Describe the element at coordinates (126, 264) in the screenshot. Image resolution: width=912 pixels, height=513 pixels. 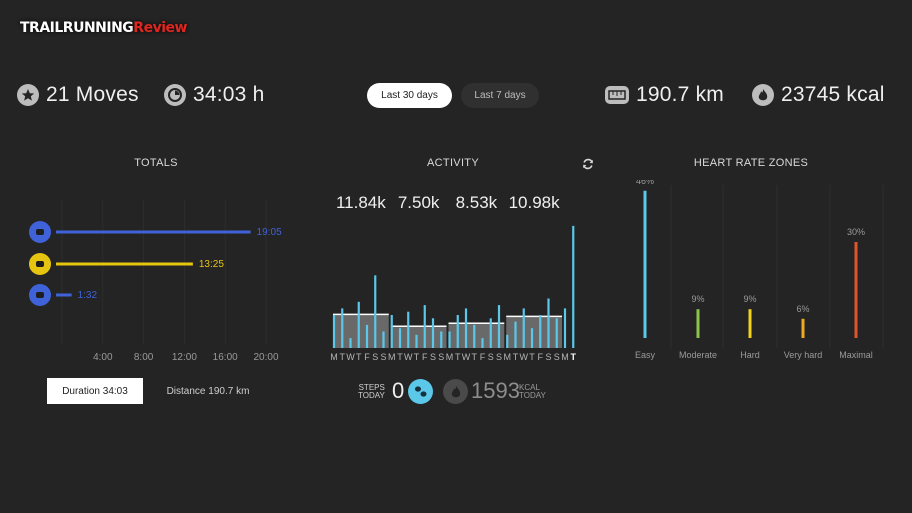
I see `totals-row: 13:25` at that location.